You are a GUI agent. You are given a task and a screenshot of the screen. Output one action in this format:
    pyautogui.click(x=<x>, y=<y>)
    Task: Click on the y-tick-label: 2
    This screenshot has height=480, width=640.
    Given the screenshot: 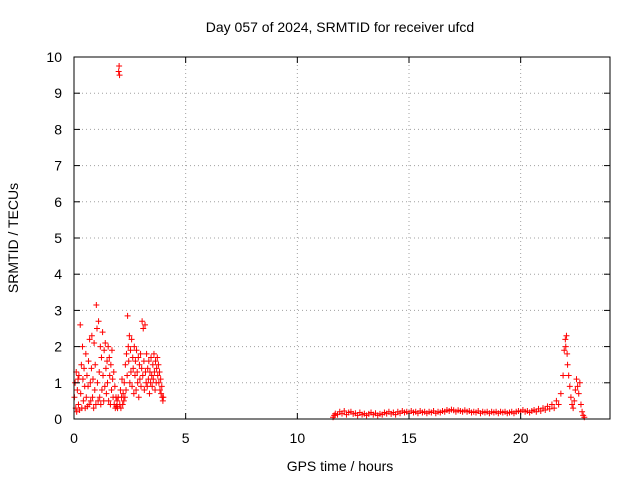 What is the action you would take?
    pyautogui.click(x=58, y=347)
    